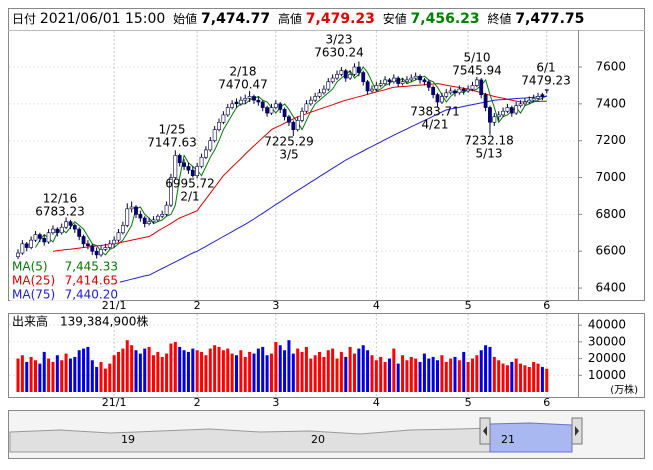  I want to click on header-value: 7,456.23, so click(445, 19).